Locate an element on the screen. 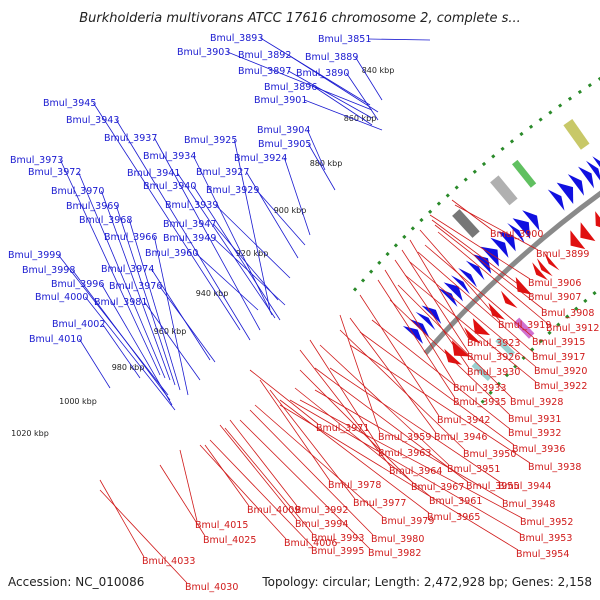 This screenshot has width=600, height=600. forward-gene-label: Bmul_3973 is located at coordinates (36, 160).